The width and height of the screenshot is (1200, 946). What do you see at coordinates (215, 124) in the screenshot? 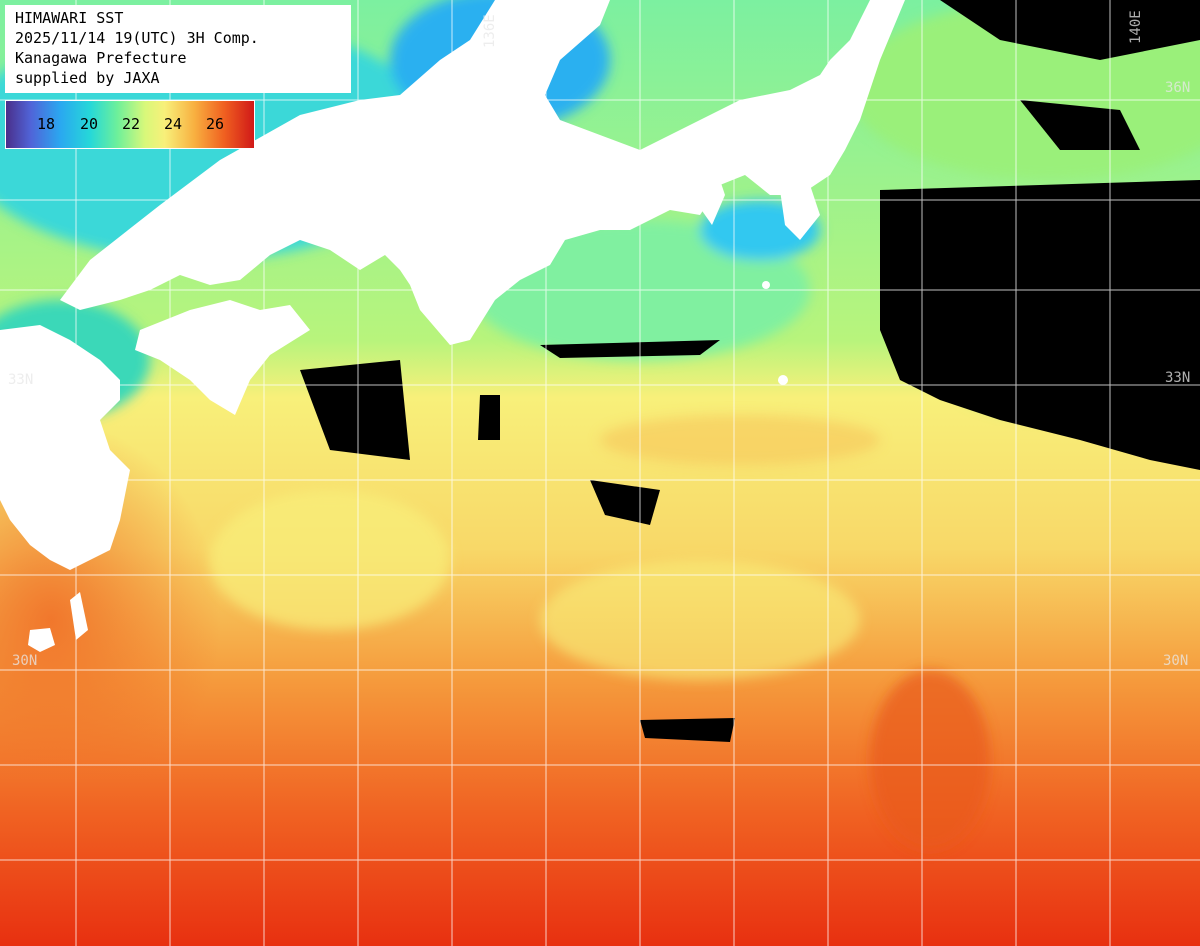
I see `legend-tick-26: 26` at bounding box center [215, 124].